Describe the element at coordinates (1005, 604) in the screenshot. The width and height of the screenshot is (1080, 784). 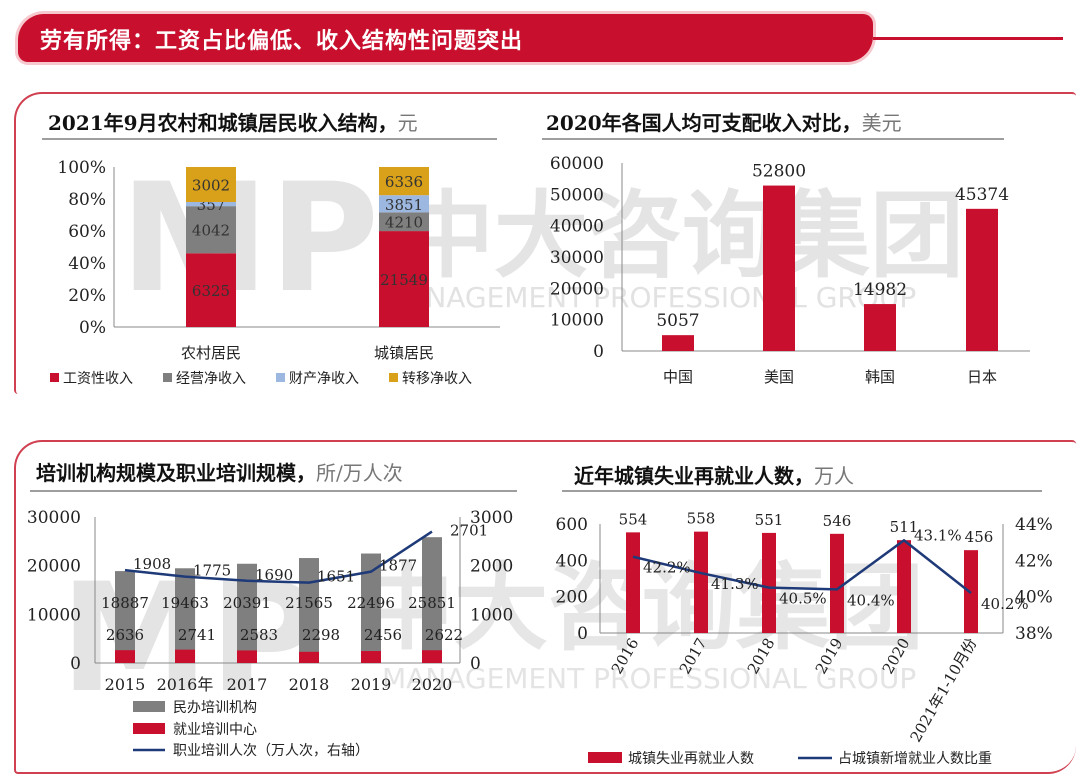
I see `data-label-share: 40.2%` at that location.